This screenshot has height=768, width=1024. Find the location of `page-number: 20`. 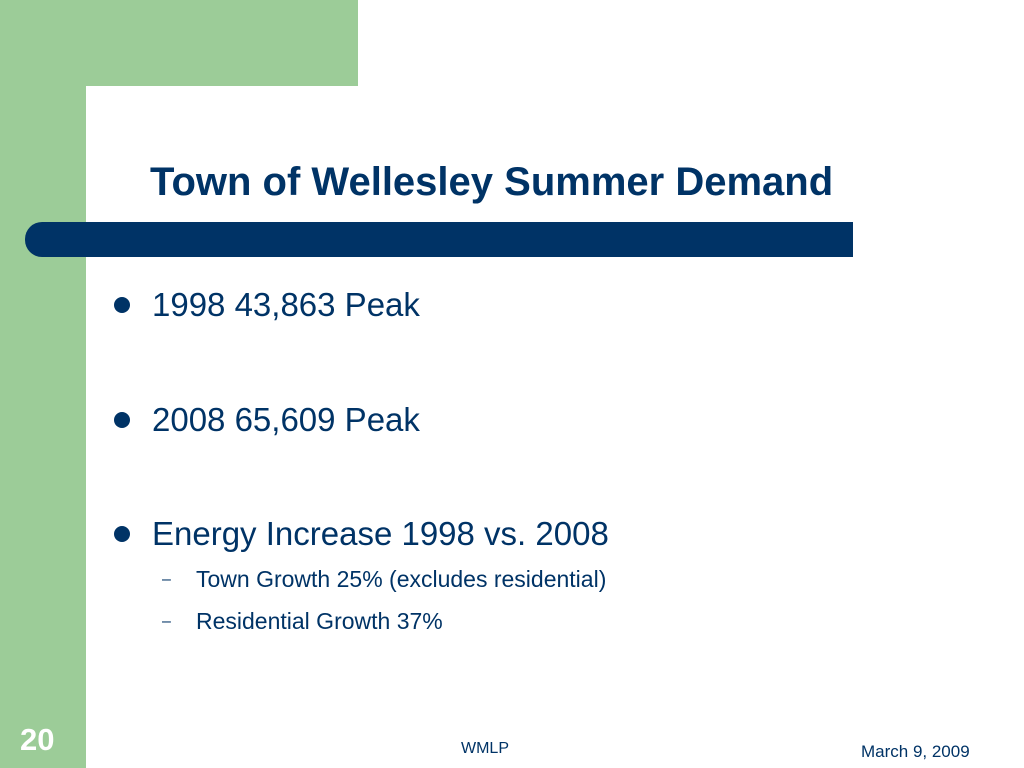

page-number: 20 is located at coordinates (37, 739).